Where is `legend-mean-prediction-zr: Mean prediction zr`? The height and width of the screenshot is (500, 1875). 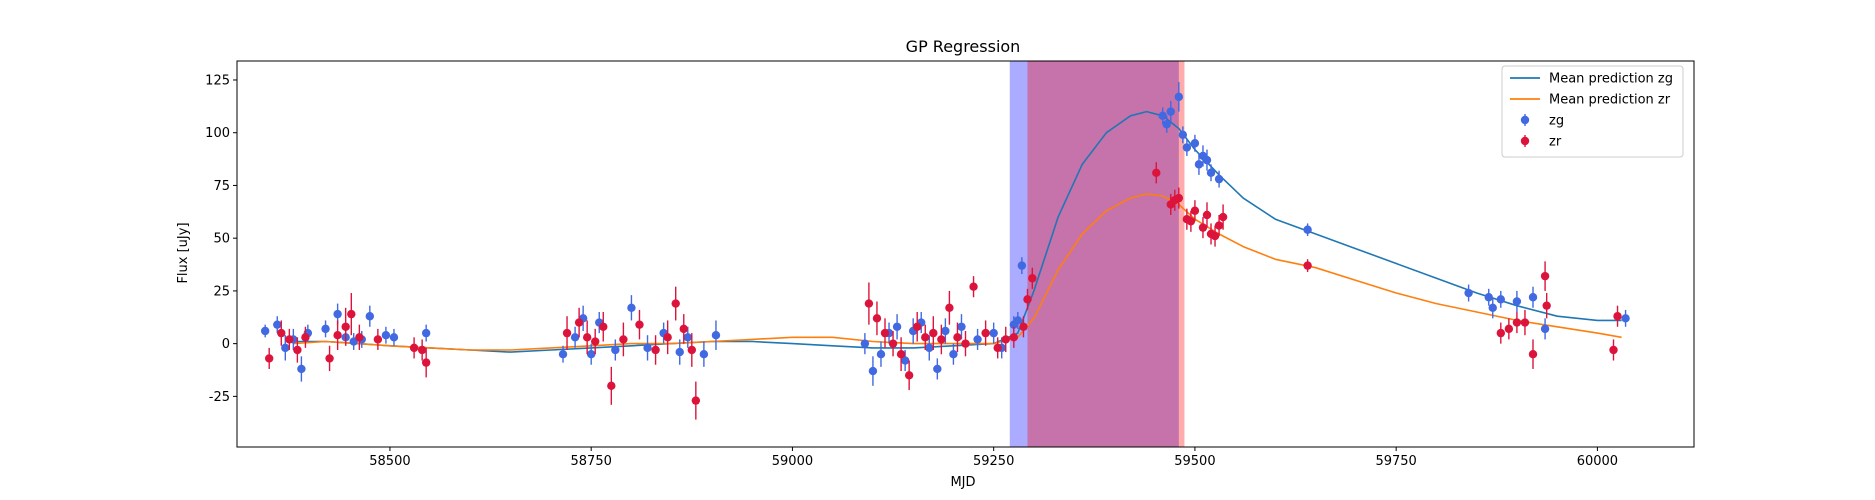
legend-mean-prediction-zr: Mean prediction zr is located at coordinates (1590, 100).